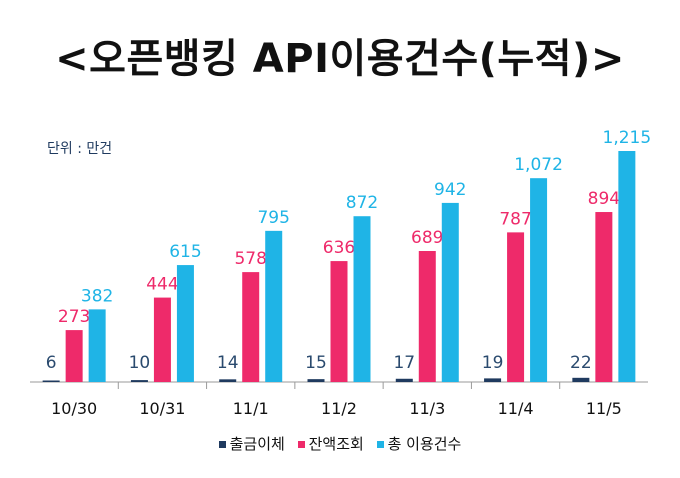 This screenshot has width=680, height=478. I want to click on legend: 출금이체 잔액조회 총 이용건수, so click(340, 443).